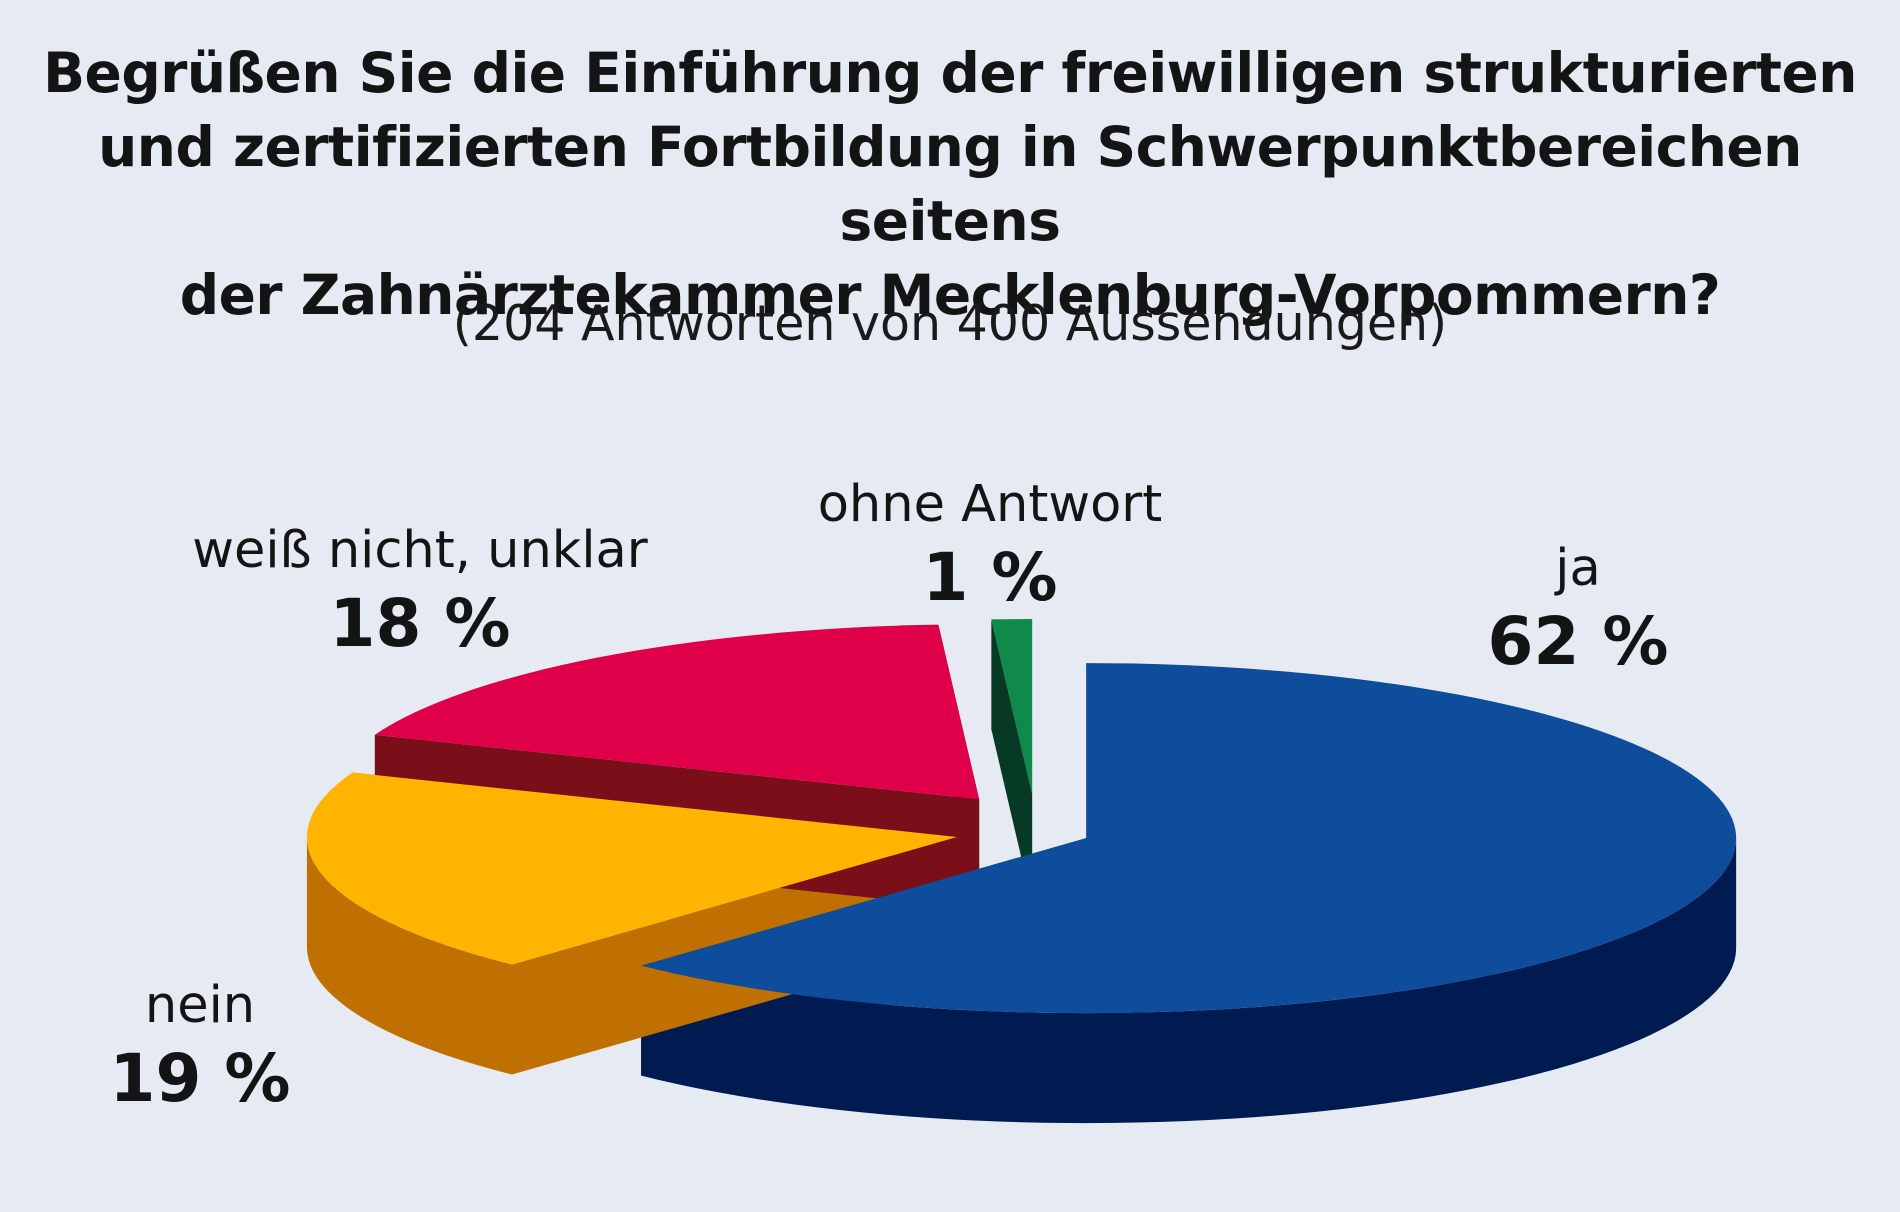  Describe the element at coordinates (990, 504) in the screenshot. I see `label-ohne-antwort-name: ohne Antwort` at that location.